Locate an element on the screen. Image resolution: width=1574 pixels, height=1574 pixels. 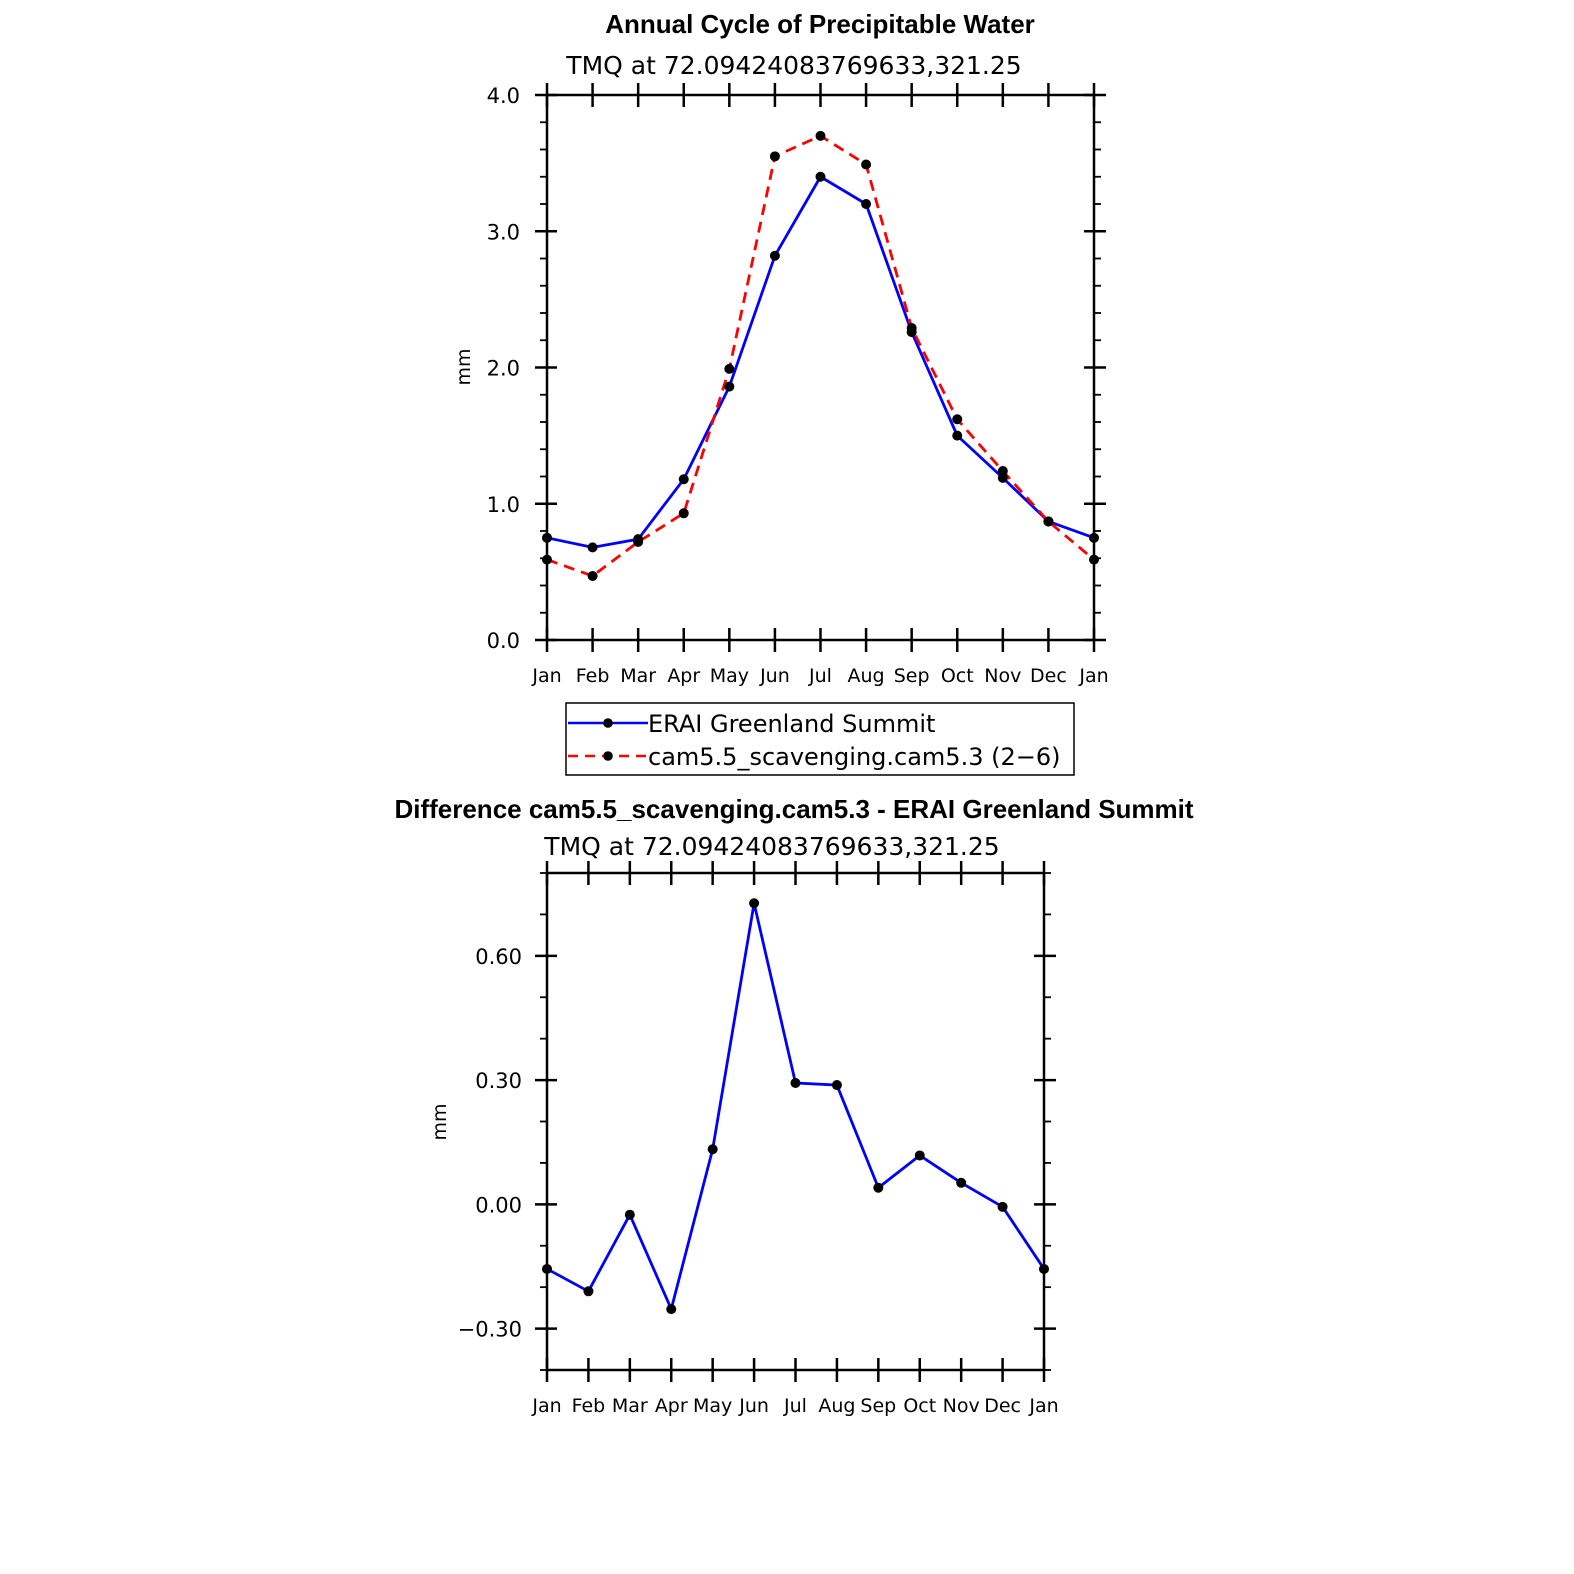
y-tick-label: −0.30 is located at coordinates (490, 1330).